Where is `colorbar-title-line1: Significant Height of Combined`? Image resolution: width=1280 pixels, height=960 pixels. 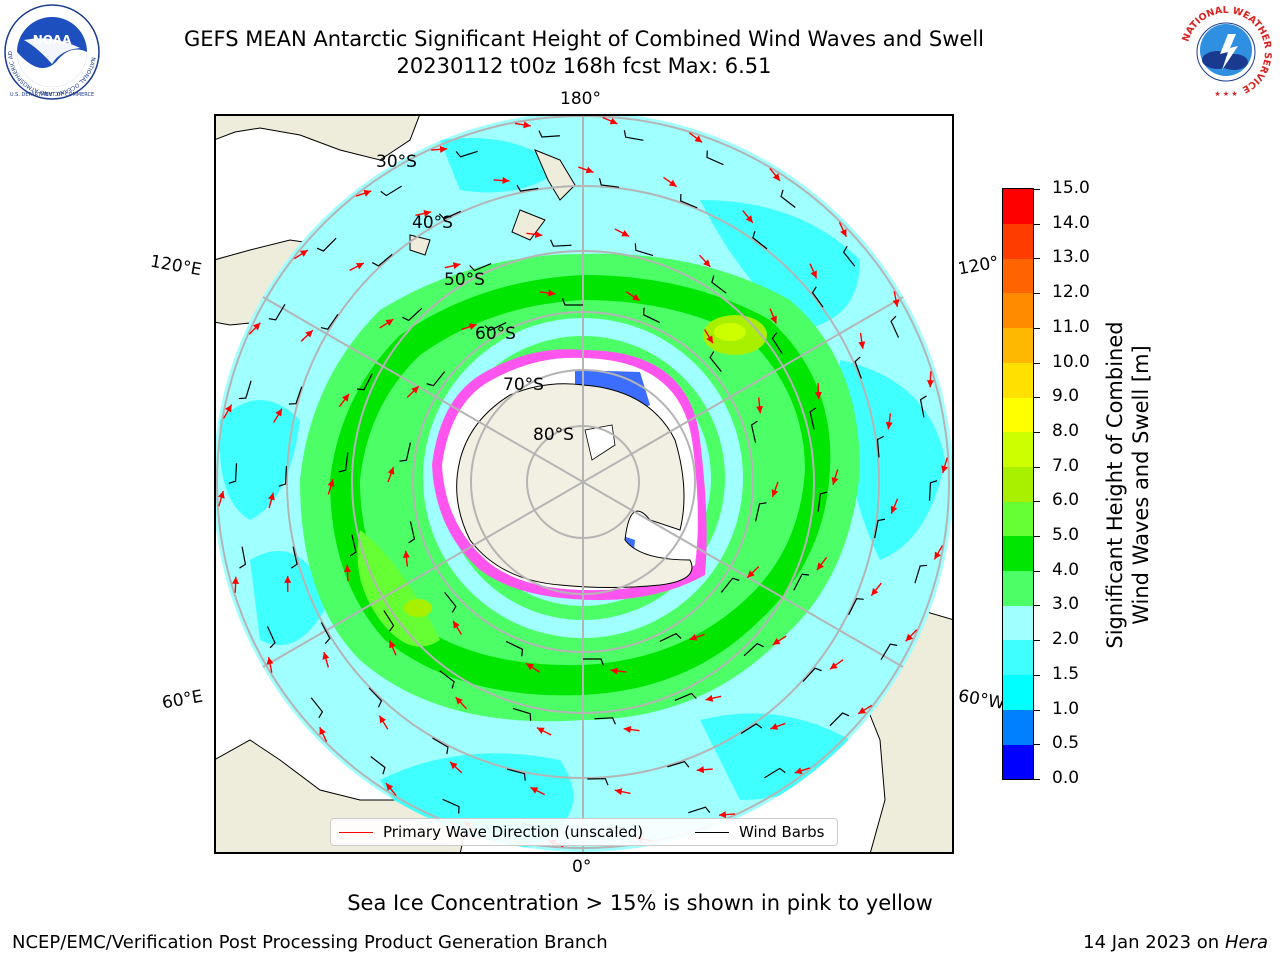
colorbar-title-line1: Significant Height of Combined is located at coordinates (1115, 485).